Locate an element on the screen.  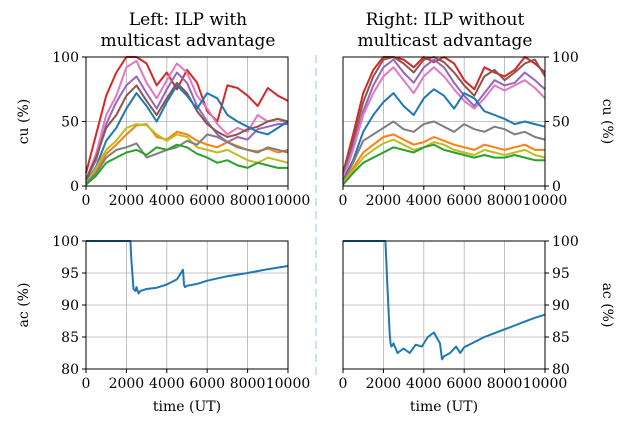
left-title-line-1: Left: ILP with is located at coordinates (188, 20).